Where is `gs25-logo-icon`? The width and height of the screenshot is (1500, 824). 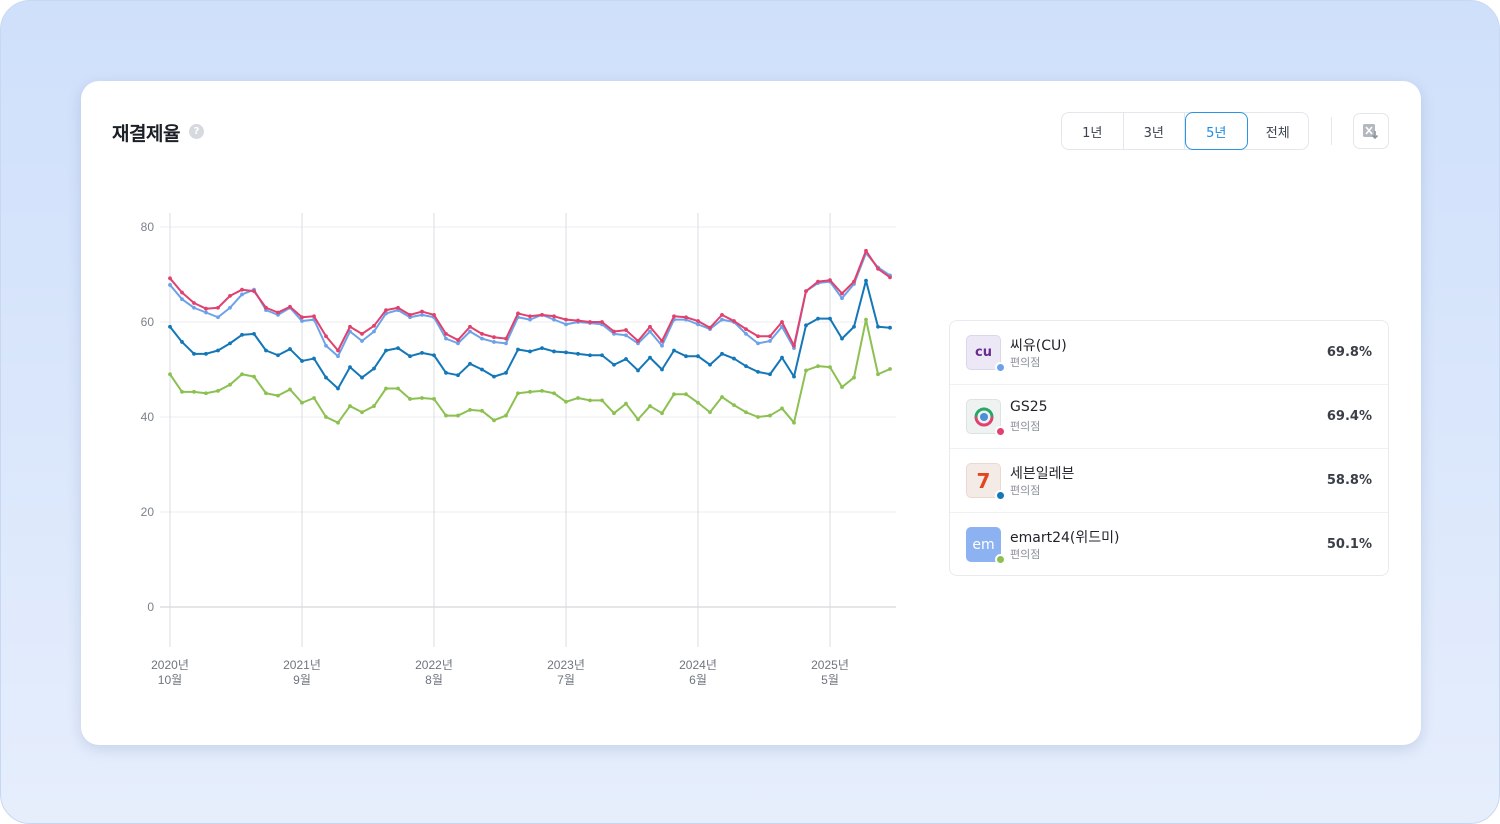 gs25-logo-icon is located at coordinates (983, 416).